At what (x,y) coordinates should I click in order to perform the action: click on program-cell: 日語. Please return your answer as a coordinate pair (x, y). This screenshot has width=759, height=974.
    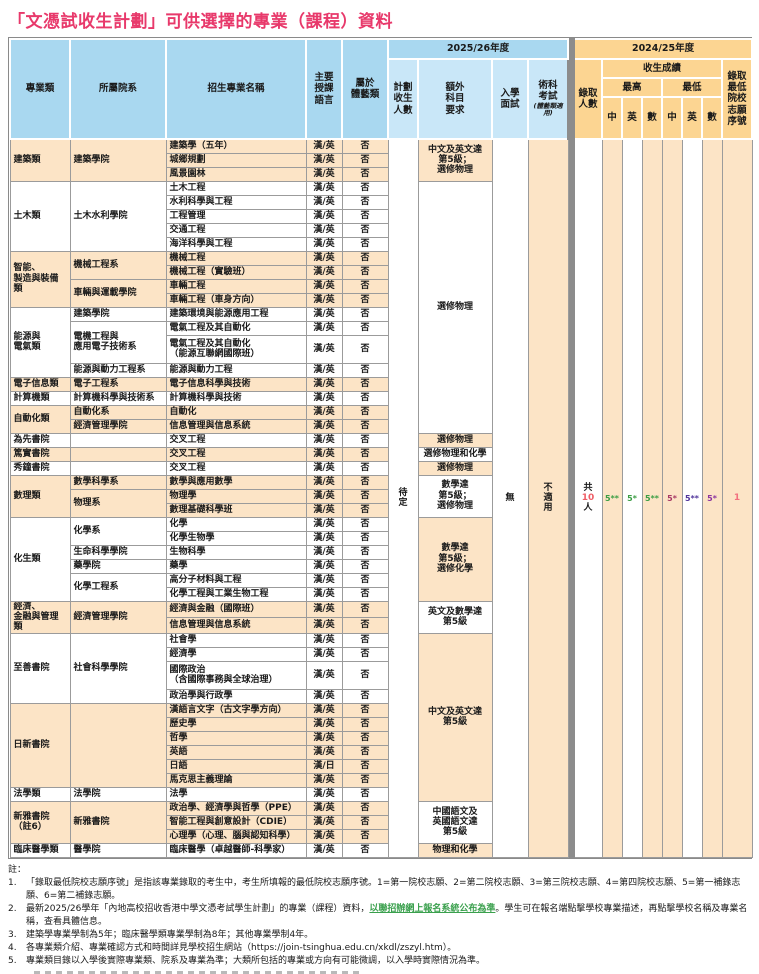
    Looking at the image, I should click on (236, 766).